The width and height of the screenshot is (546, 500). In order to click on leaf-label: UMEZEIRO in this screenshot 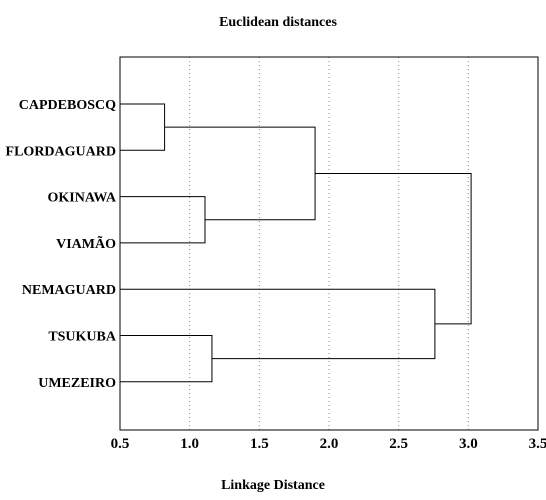, I will do `click(77, 383)`.